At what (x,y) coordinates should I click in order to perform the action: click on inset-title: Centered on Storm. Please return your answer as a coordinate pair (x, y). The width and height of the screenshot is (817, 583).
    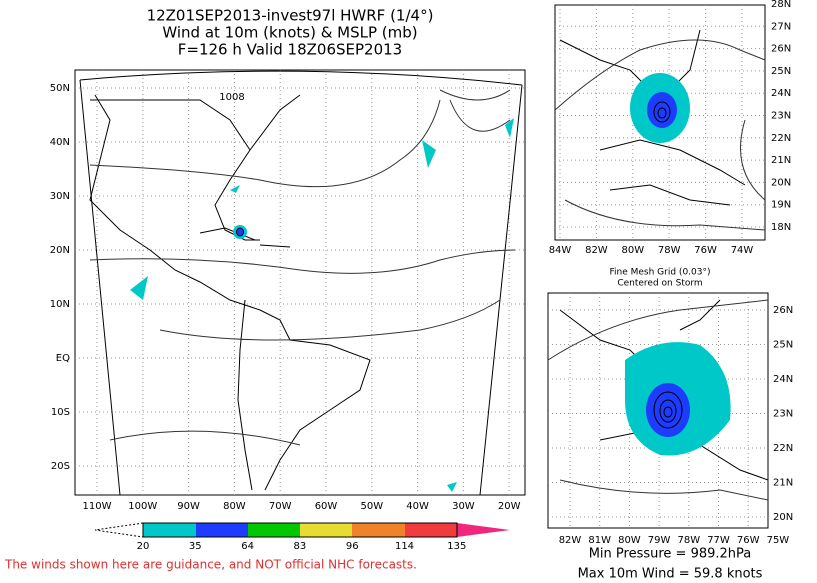
    Looking at the image, I should click on (659, 284).